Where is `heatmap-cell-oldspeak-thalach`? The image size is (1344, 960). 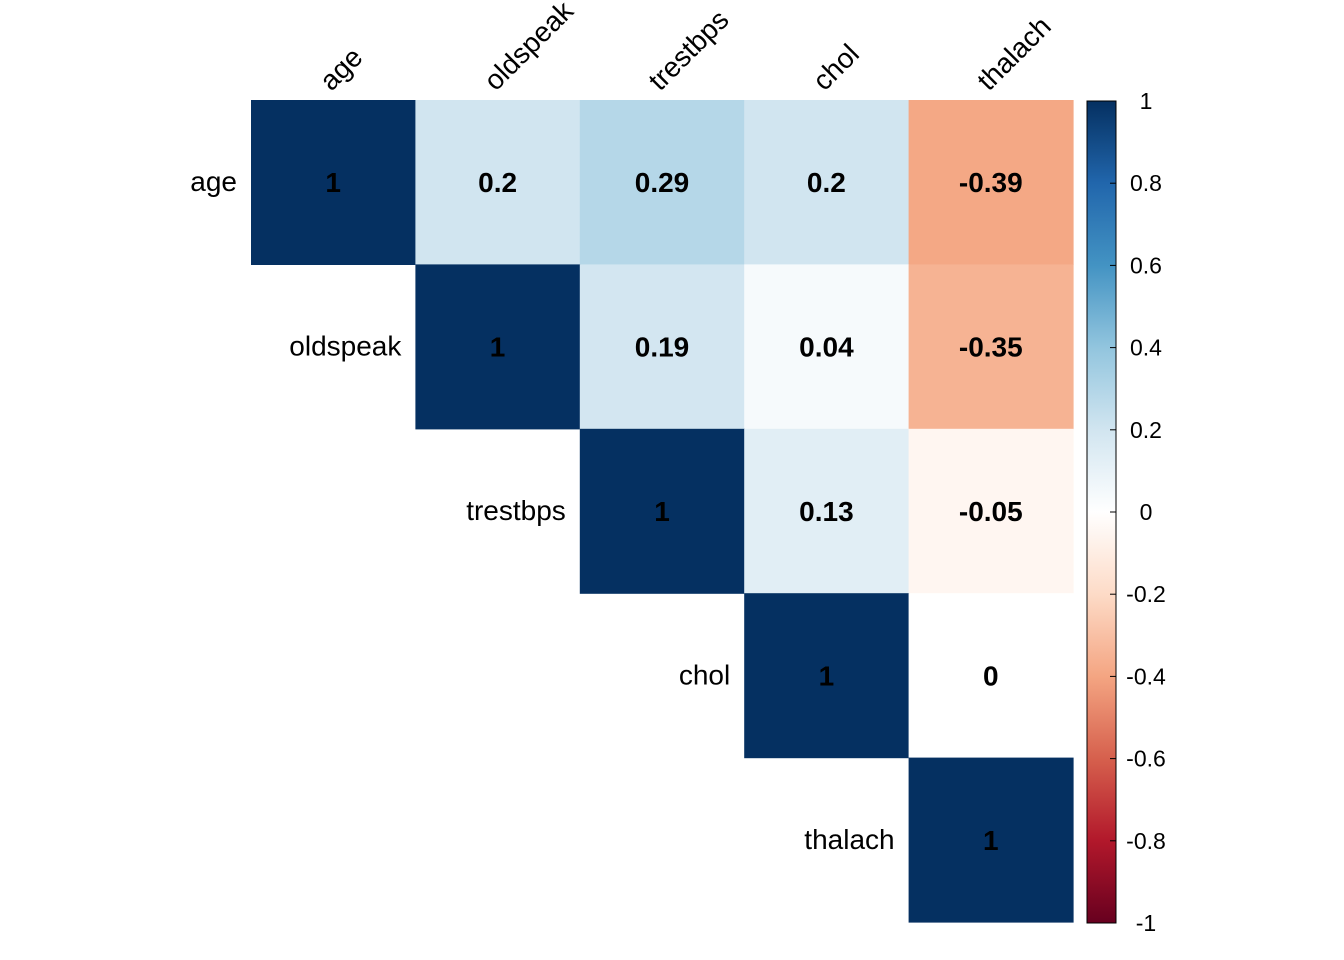
heatmap-cell-oldspeak-thalach is located at coordinates (991, 347).